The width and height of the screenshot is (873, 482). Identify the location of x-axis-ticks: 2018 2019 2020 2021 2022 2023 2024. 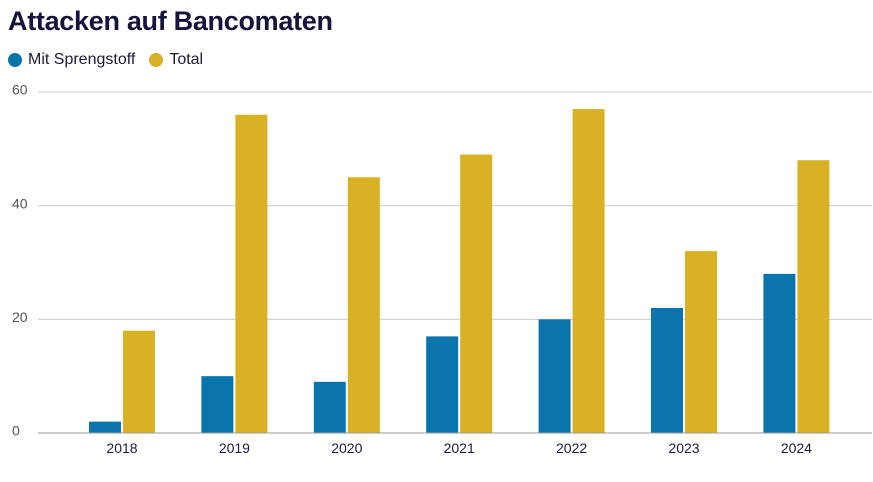
(459, 448).